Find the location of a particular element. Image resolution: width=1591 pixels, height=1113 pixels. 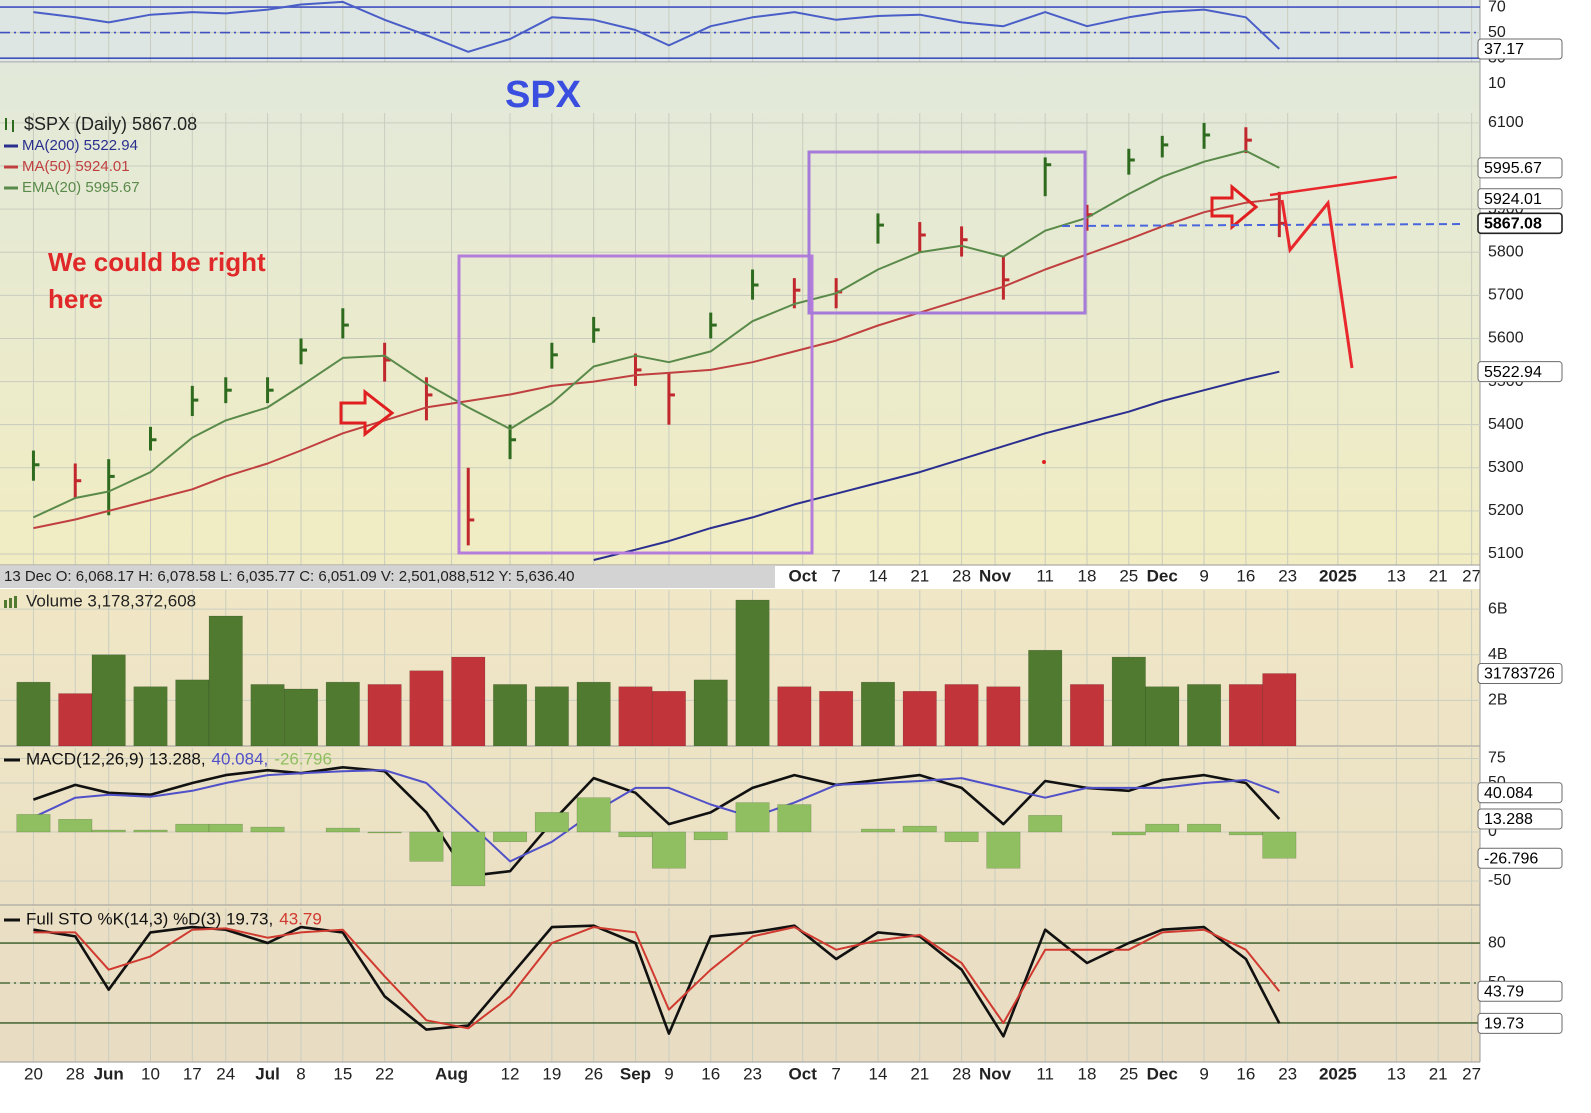

x-tick-label: 21 is located at coordinates (1438, 575).